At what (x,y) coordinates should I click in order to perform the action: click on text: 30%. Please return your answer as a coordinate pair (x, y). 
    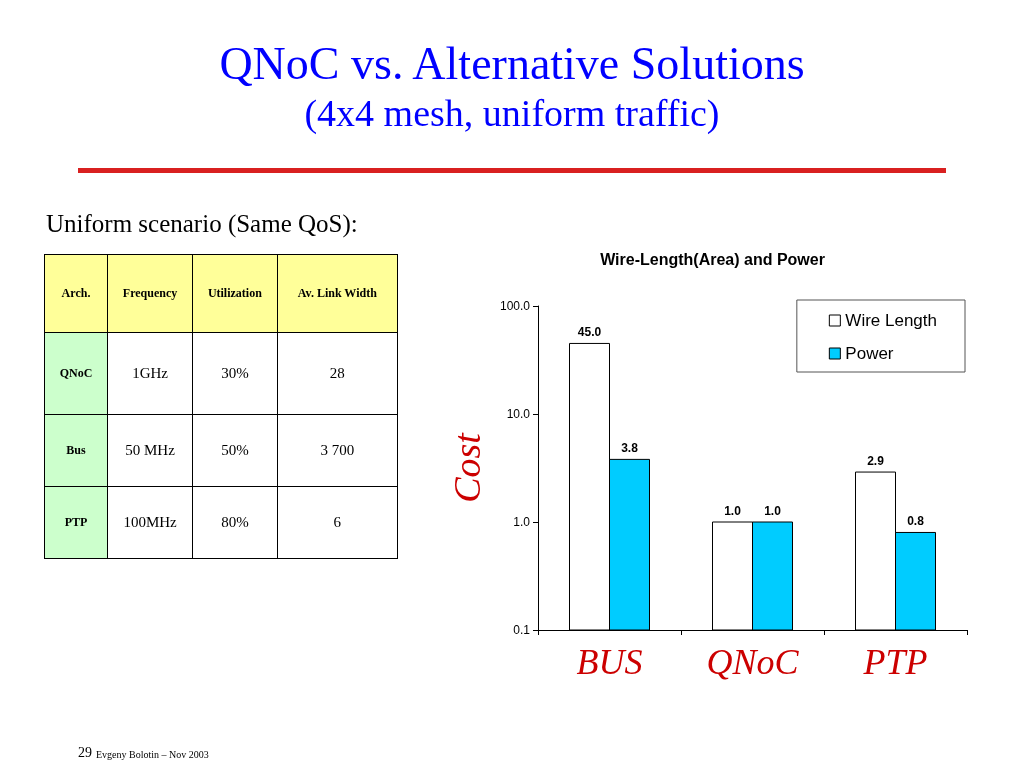
    Looking at the image, I should click on (235, 373).